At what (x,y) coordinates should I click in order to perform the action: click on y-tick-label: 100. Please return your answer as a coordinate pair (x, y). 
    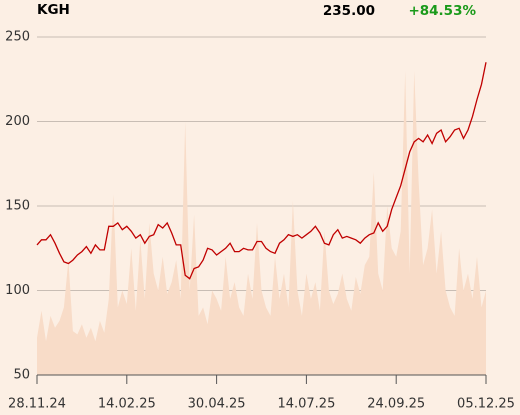
    Looking at the image, I should click on (17, 290).